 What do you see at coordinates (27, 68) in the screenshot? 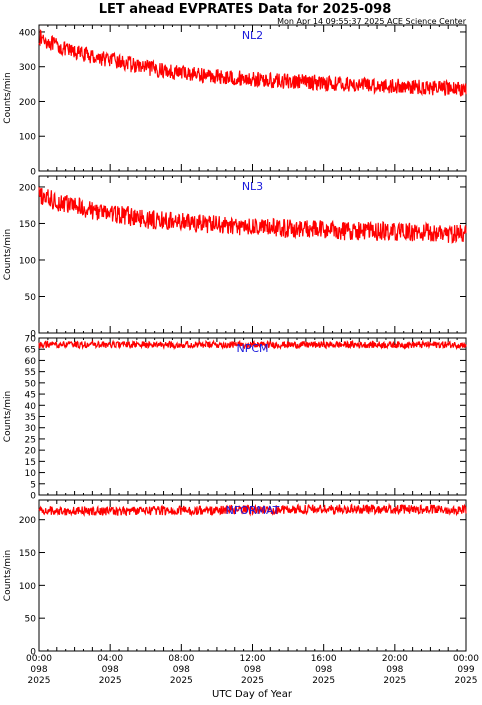
I see `y-tick-label: 300` at bounding box center [27, 68].